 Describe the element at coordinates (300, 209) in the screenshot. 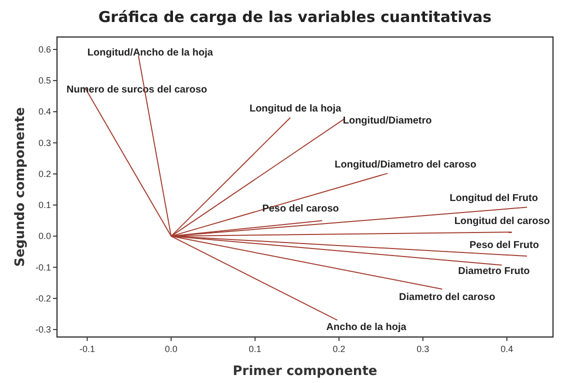

I see `series-label: Peso del caroso` at that location.